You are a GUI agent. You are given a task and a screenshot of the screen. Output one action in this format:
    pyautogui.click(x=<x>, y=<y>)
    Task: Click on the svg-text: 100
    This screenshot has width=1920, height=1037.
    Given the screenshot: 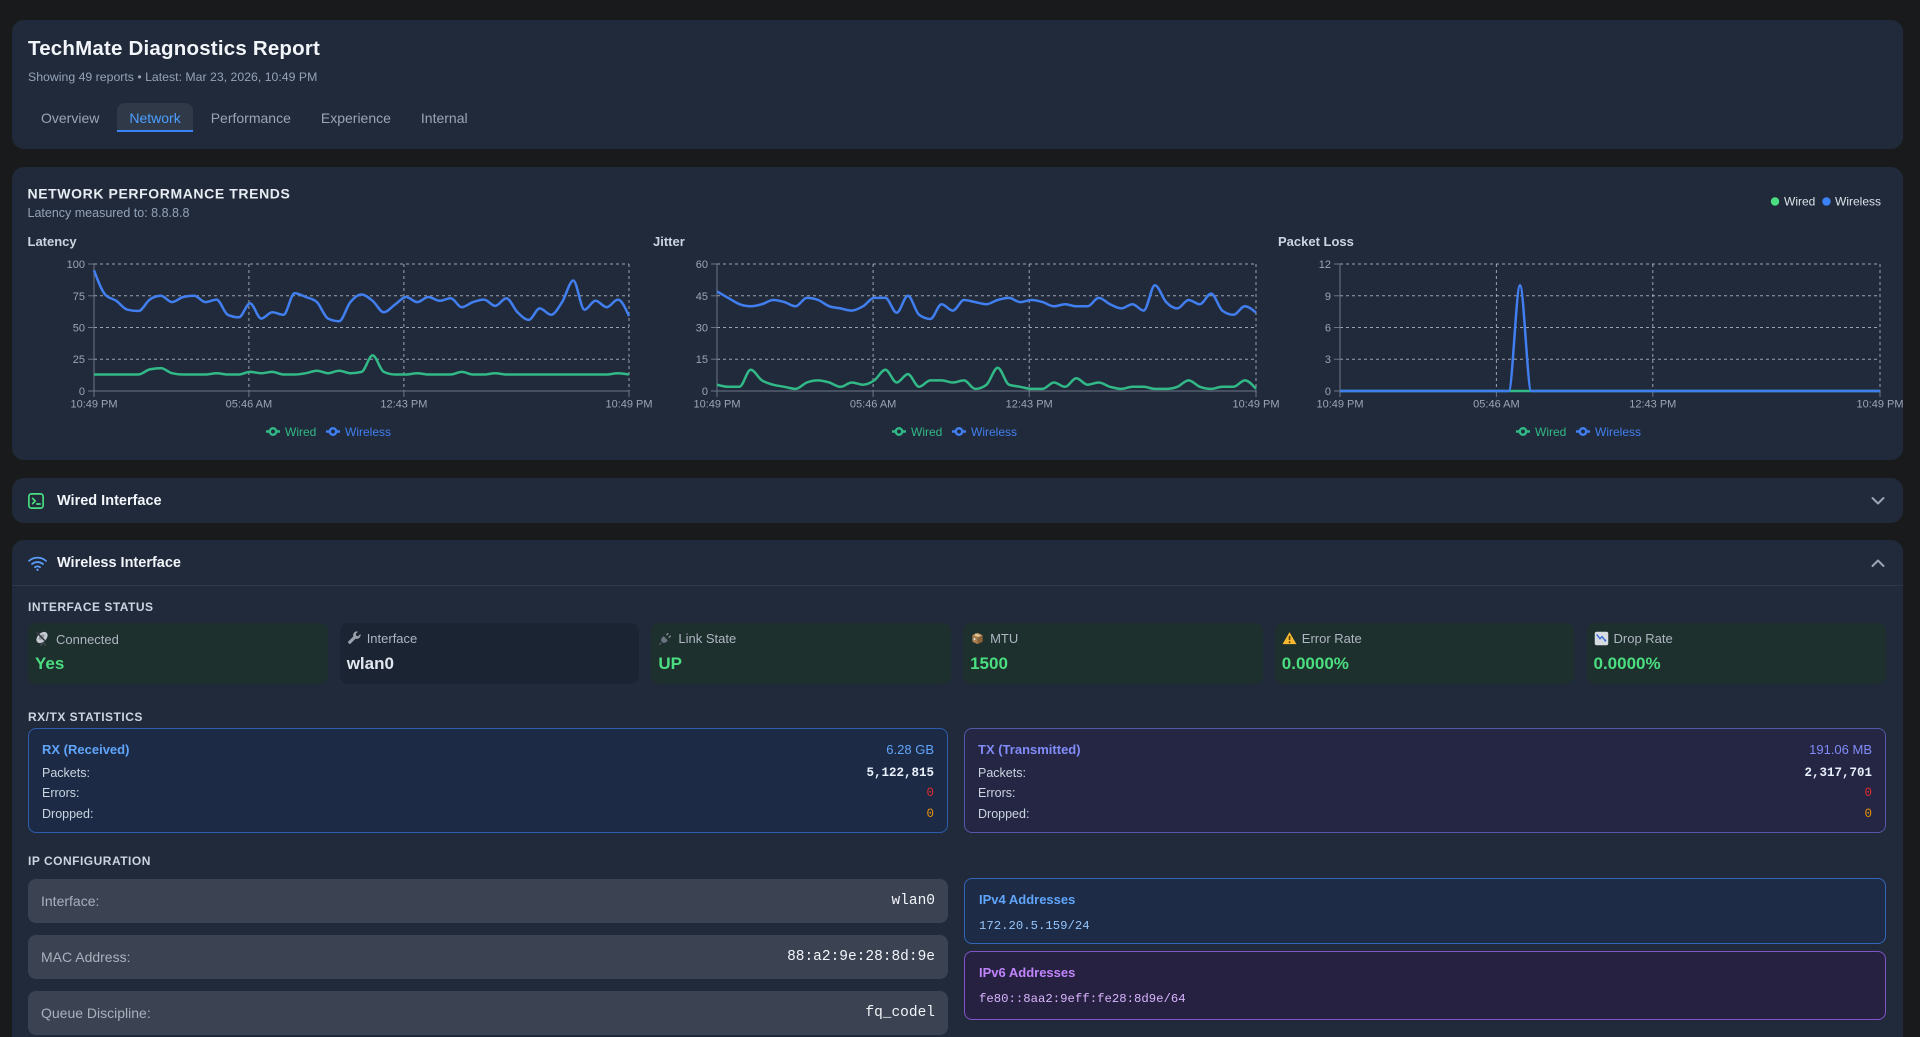 What is the action you would take?
    pyautogui.click(x=76, y=265)
    